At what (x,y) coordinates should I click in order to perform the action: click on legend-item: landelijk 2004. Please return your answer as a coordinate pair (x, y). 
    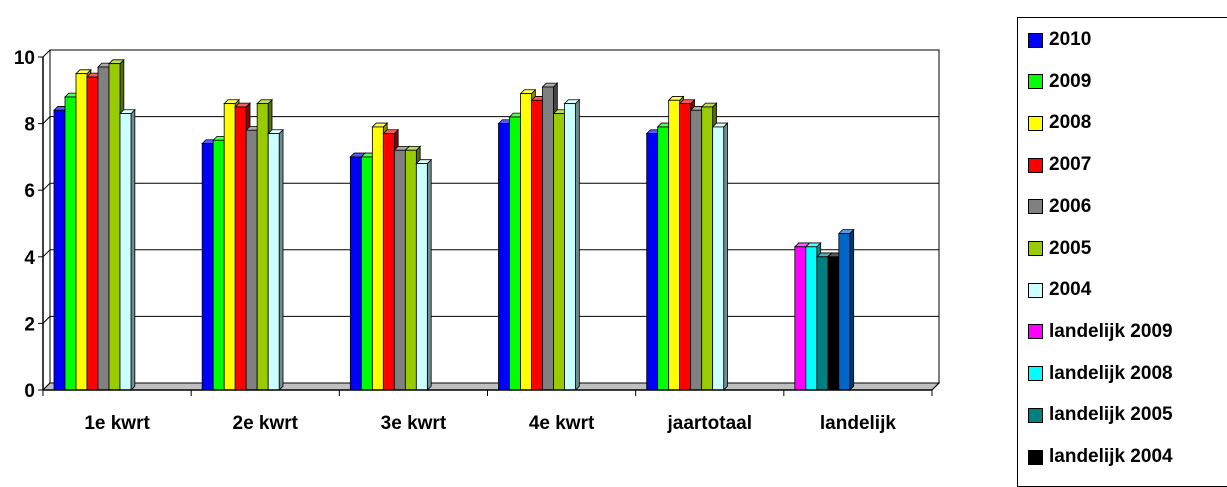
    Looking at the image, I should click on (1100, 457).